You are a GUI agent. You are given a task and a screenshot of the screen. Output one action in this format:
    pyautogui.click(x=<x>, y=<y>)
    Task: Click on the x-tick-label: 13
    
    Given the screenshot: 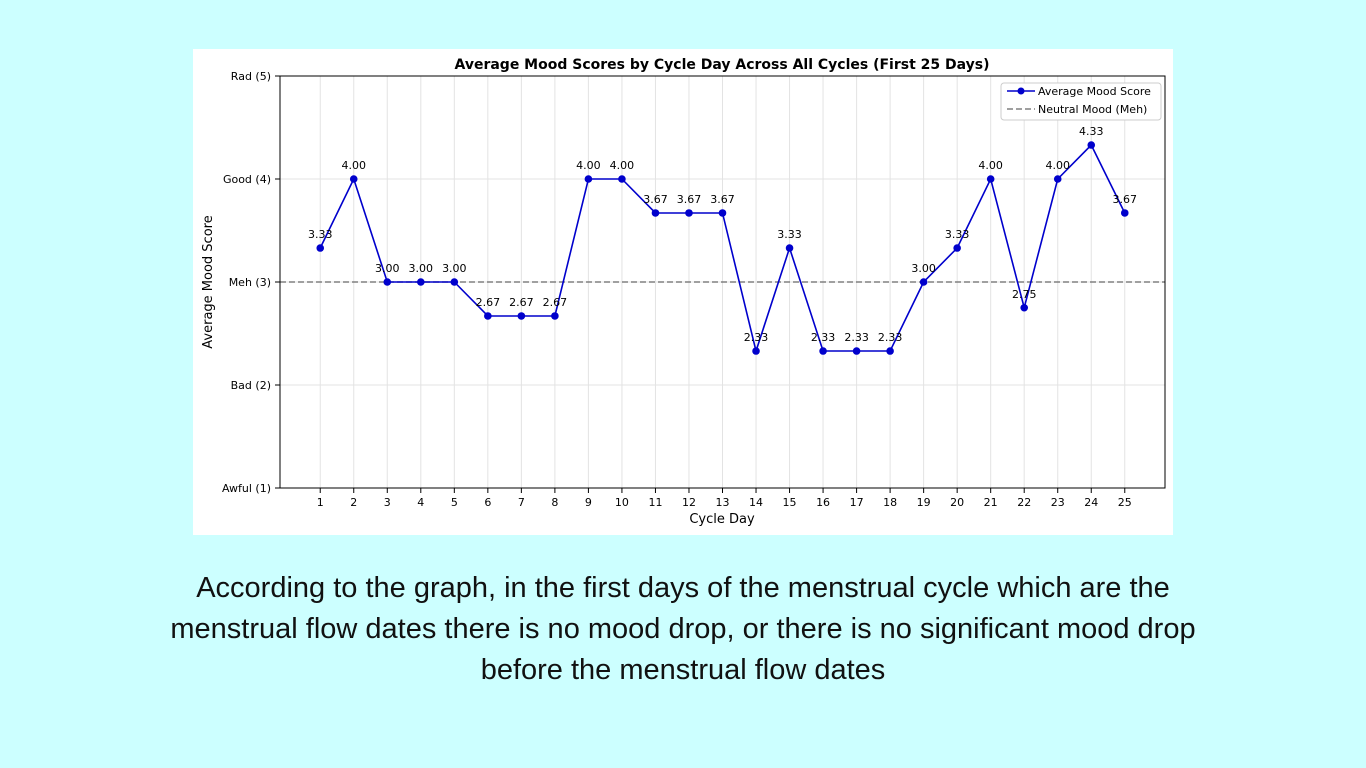 What is the action you would take?
    pyautogui.click(x=723, y=502)
    